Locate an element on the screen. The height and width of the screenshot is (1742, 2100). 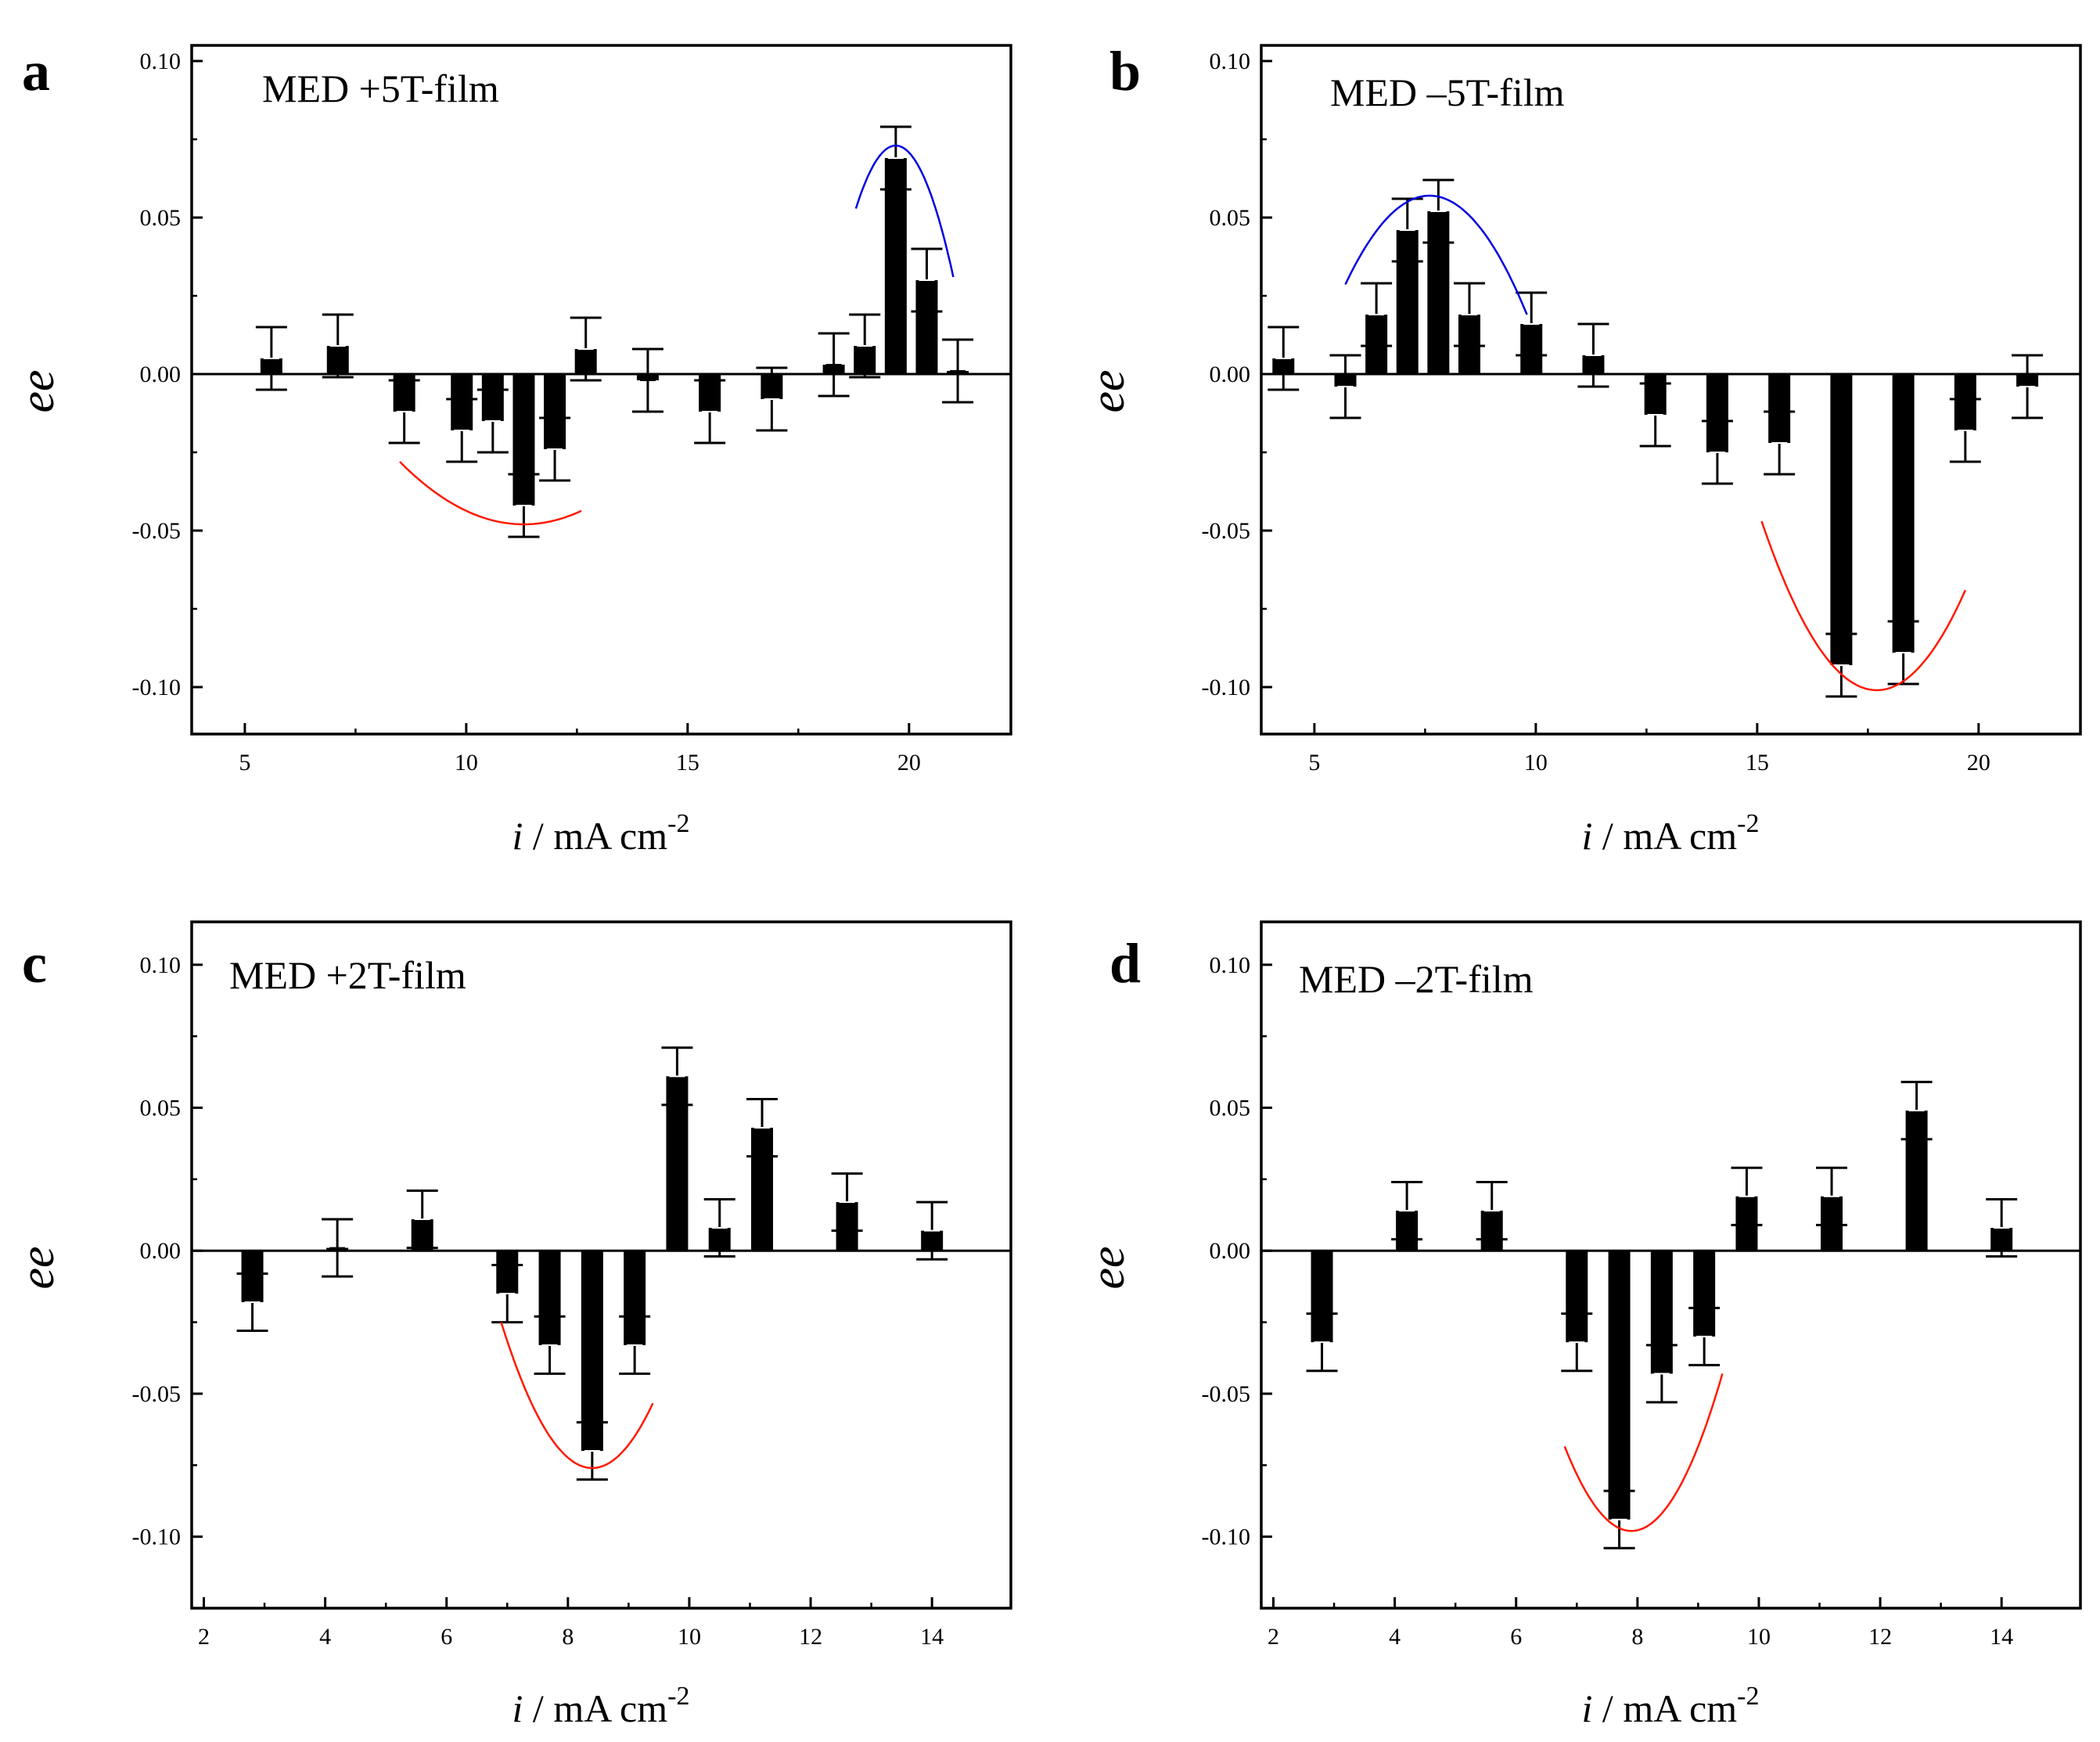
panel-letter: c is located at coordinates (34, 963).